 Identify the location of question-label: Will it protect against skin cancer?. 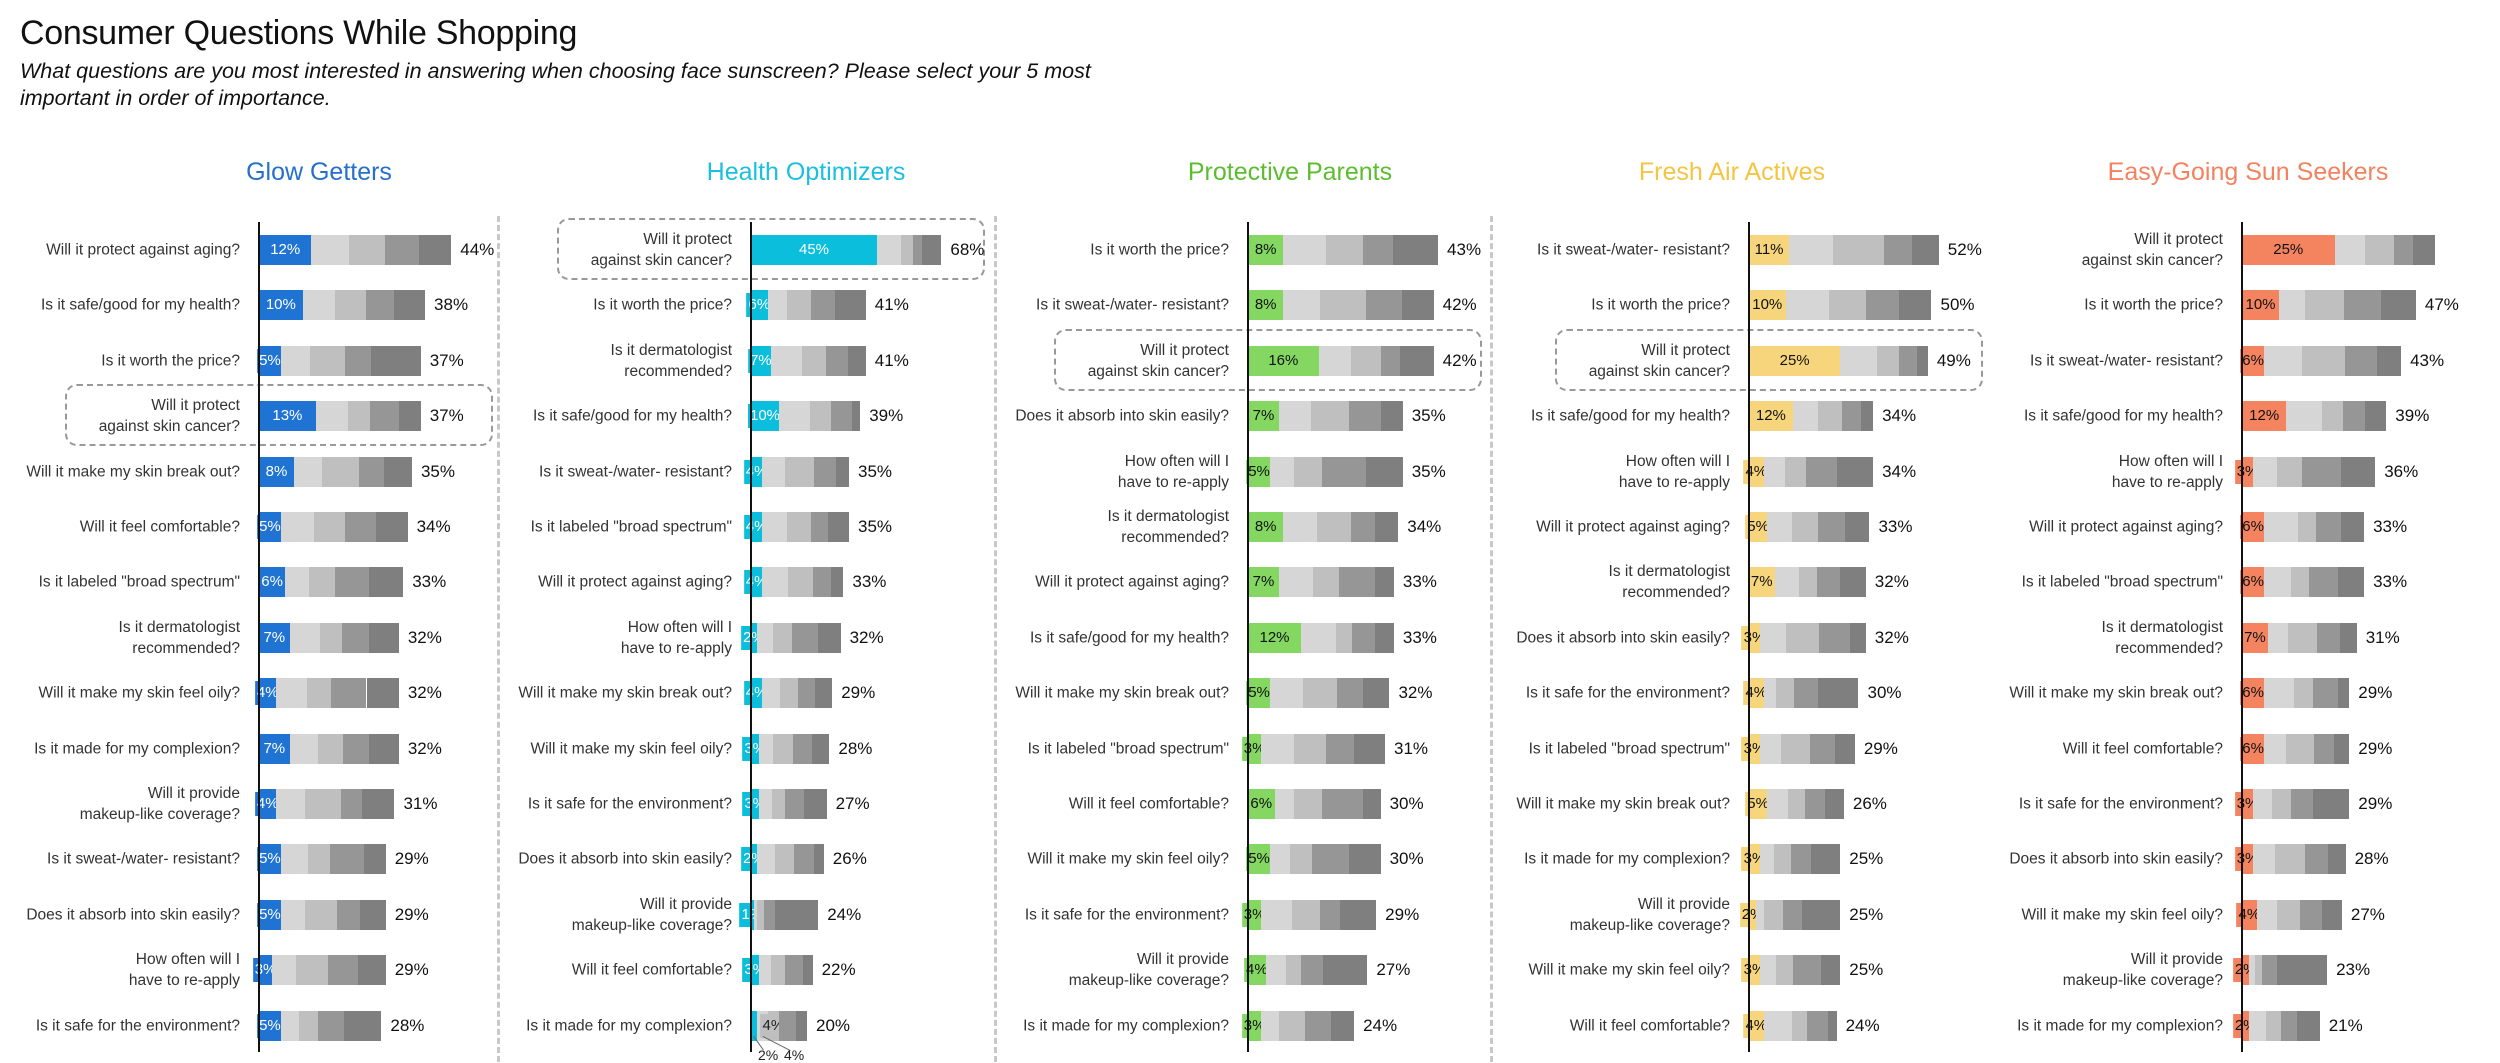
(2152, 250).